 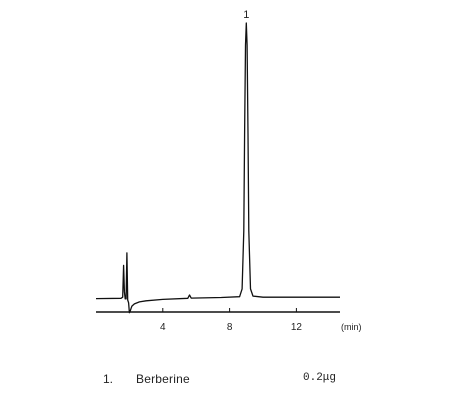 What do you see at coordinates (297, 327) in the screenshot?
I see `x-tick-label: 12` at bounding box center [297, 327].